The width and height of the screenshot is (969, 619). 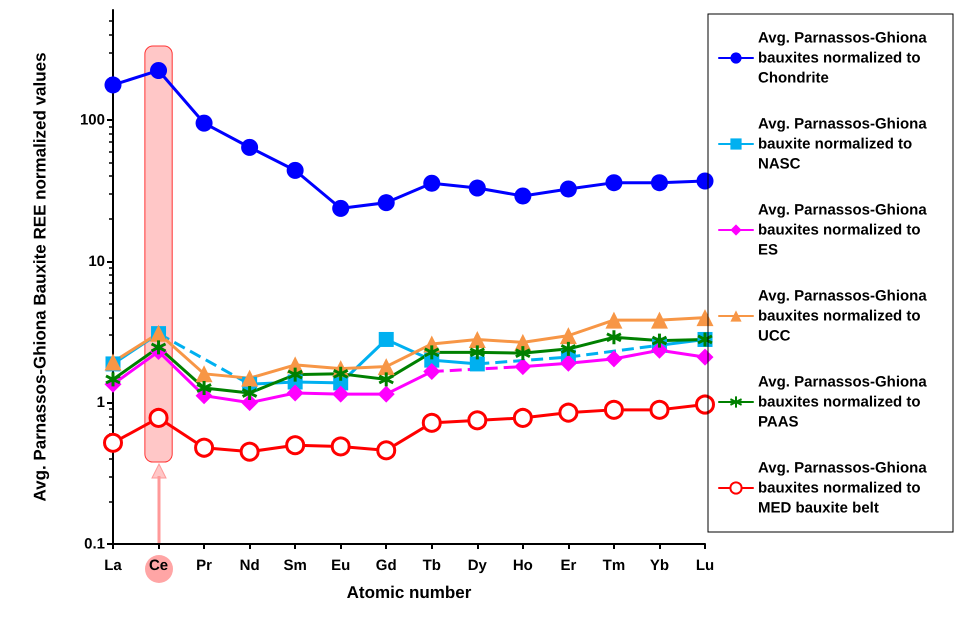 What do you see at coordinates (844, 58) in the screenshot?
I see `legend-label: Avg. Parnassos-Ghiona bauxites normalized to Chondrite` at bounding box center [844, 58].